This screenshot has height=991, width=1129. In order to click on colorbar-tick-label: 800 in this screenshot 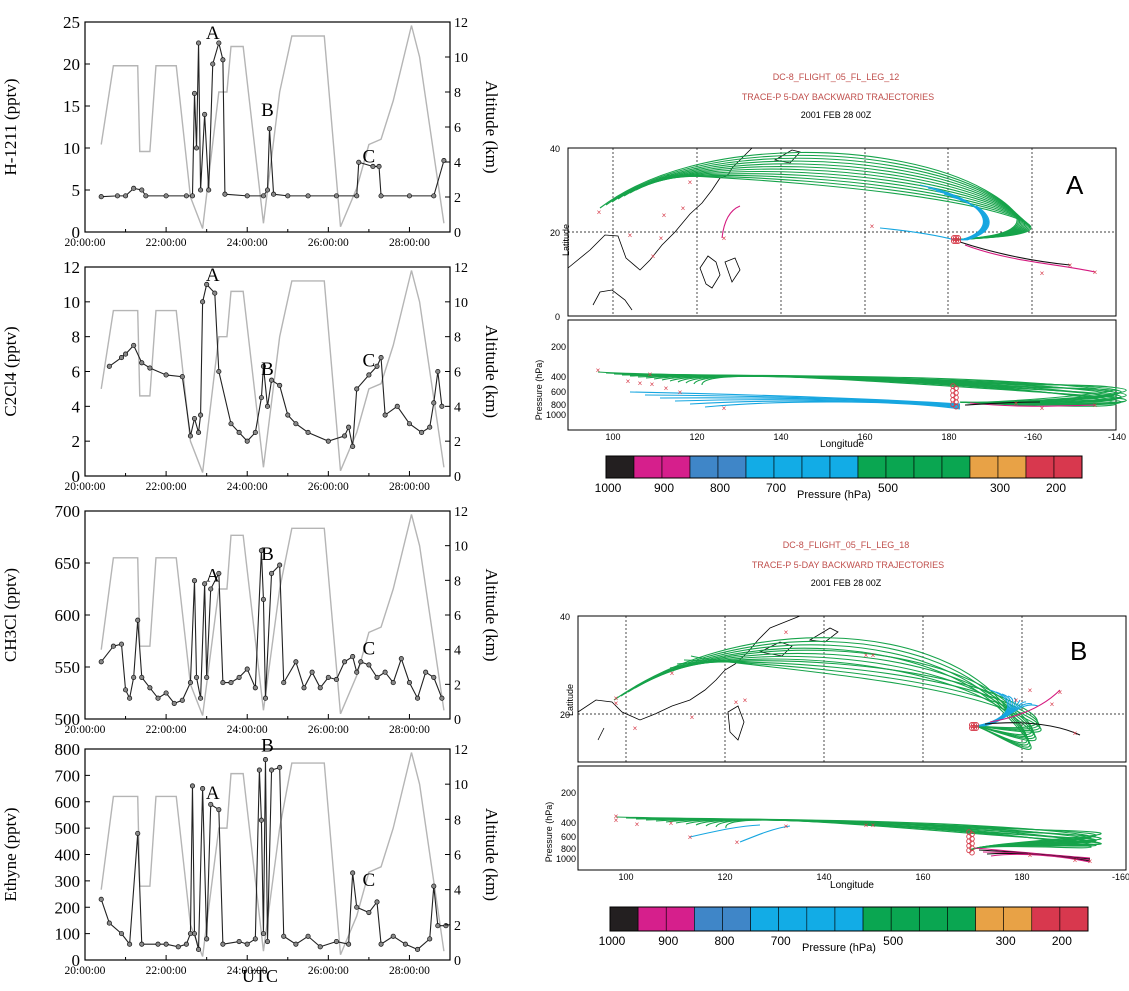, I will do `click(724, 941)`.